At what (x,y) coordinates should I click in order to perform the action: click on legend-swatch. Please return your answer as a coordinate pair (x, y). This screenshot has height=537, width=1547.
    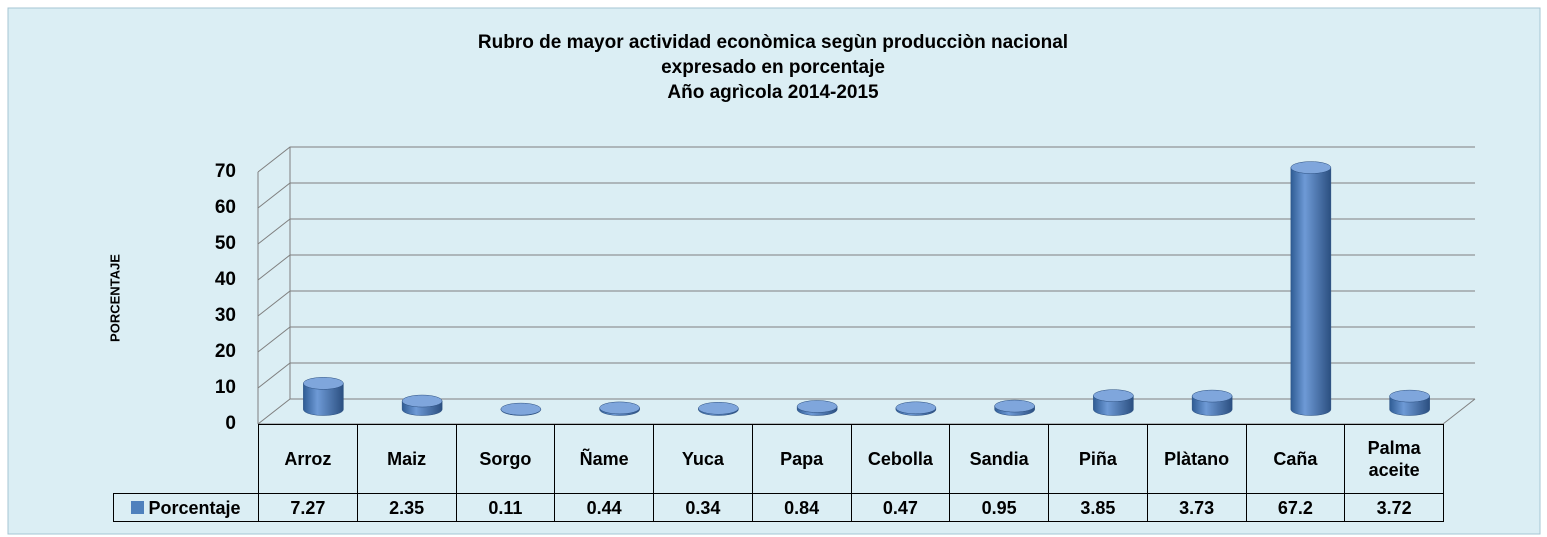
    Looking at the image, I should click on (138, 507).